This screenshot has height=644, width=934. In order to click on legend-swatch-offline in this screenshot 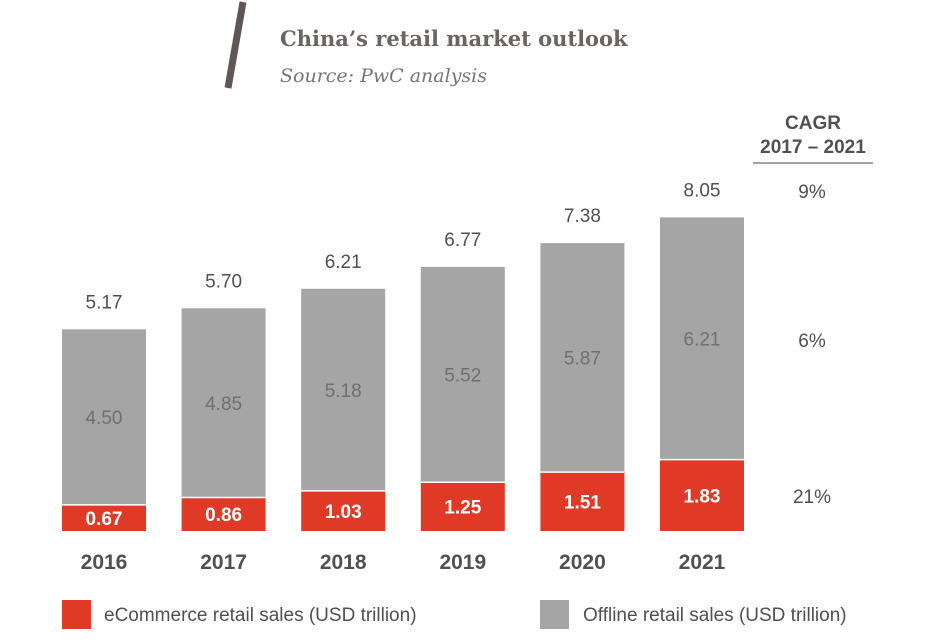, I will do `click(554, 614)`.